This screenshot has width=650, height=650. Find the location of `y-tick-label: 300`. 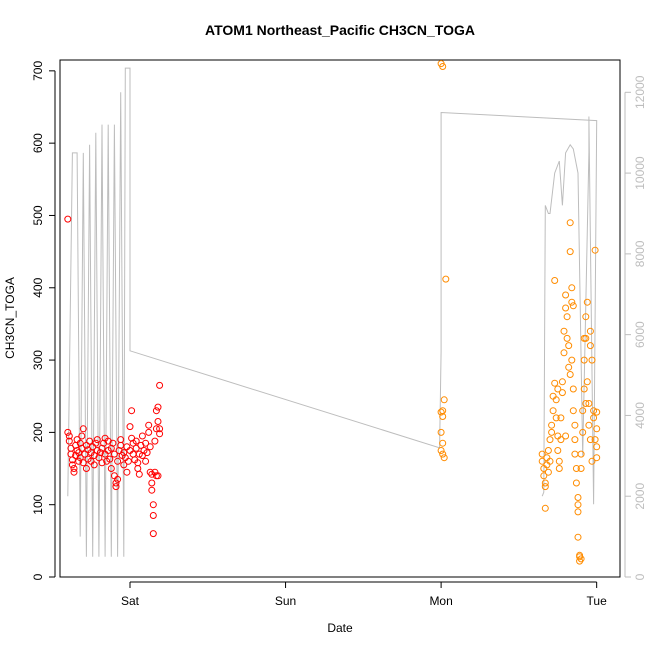

y-tick-label: 300 is located at coordinates (38, 360).